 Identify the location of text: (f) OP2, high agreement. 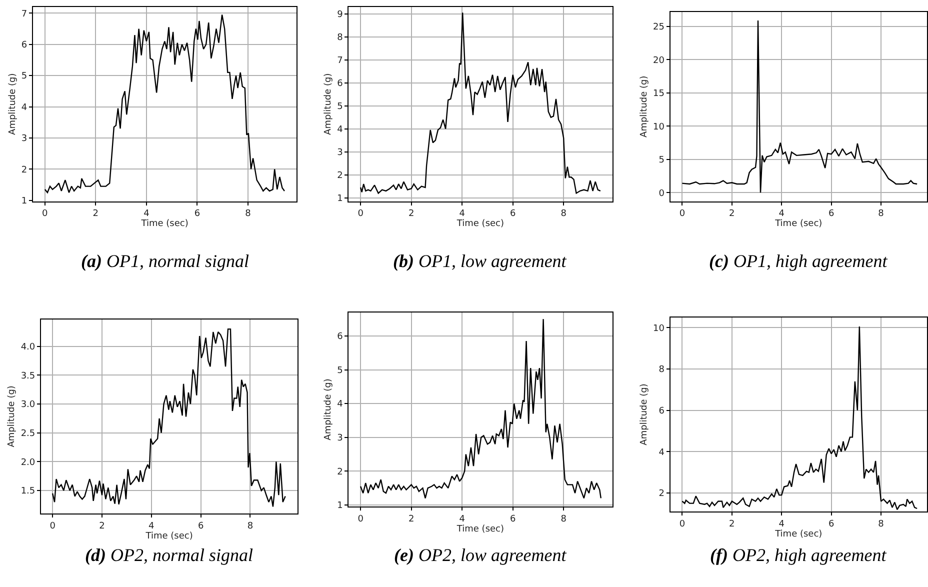
(799, 555).